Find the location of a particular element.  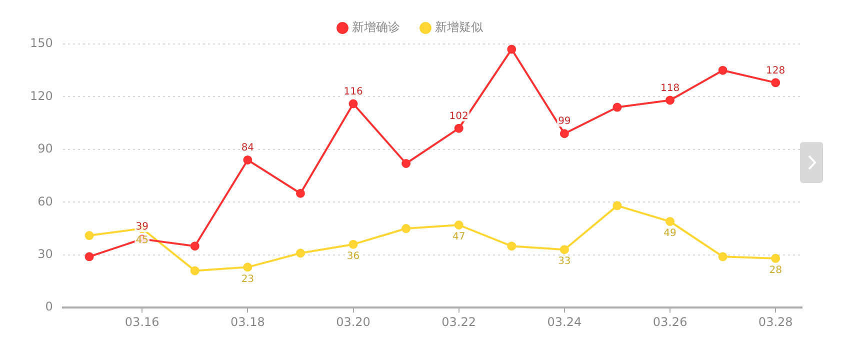

x-tick-label: 03.28 is located at coordinates (775, 321).